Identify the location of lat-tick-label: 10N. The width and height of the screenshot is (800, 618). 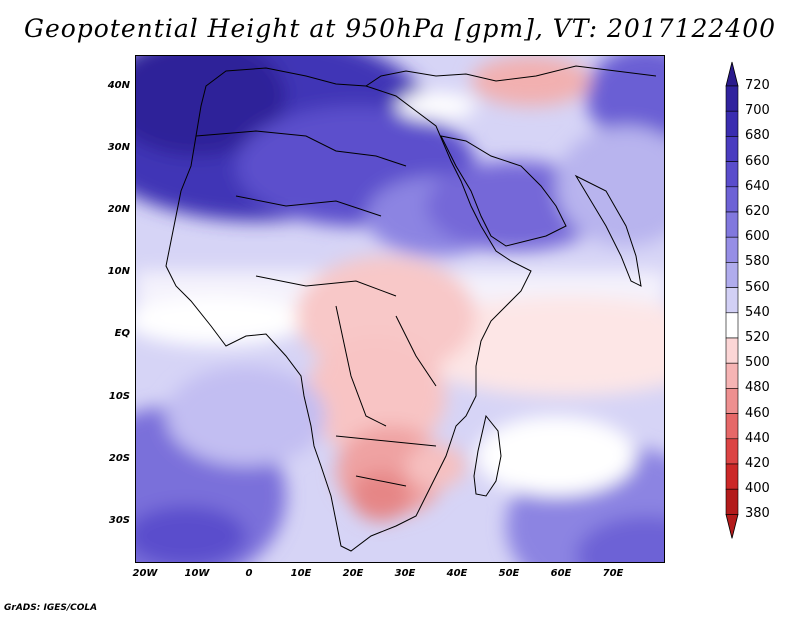
(118, 271).